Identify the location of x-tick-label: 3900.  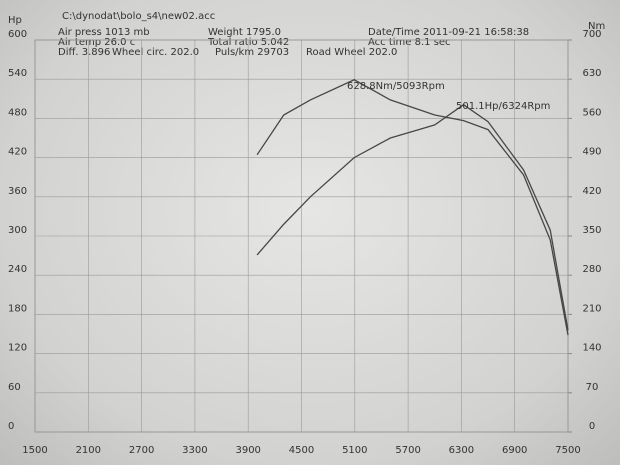
(247, 450).